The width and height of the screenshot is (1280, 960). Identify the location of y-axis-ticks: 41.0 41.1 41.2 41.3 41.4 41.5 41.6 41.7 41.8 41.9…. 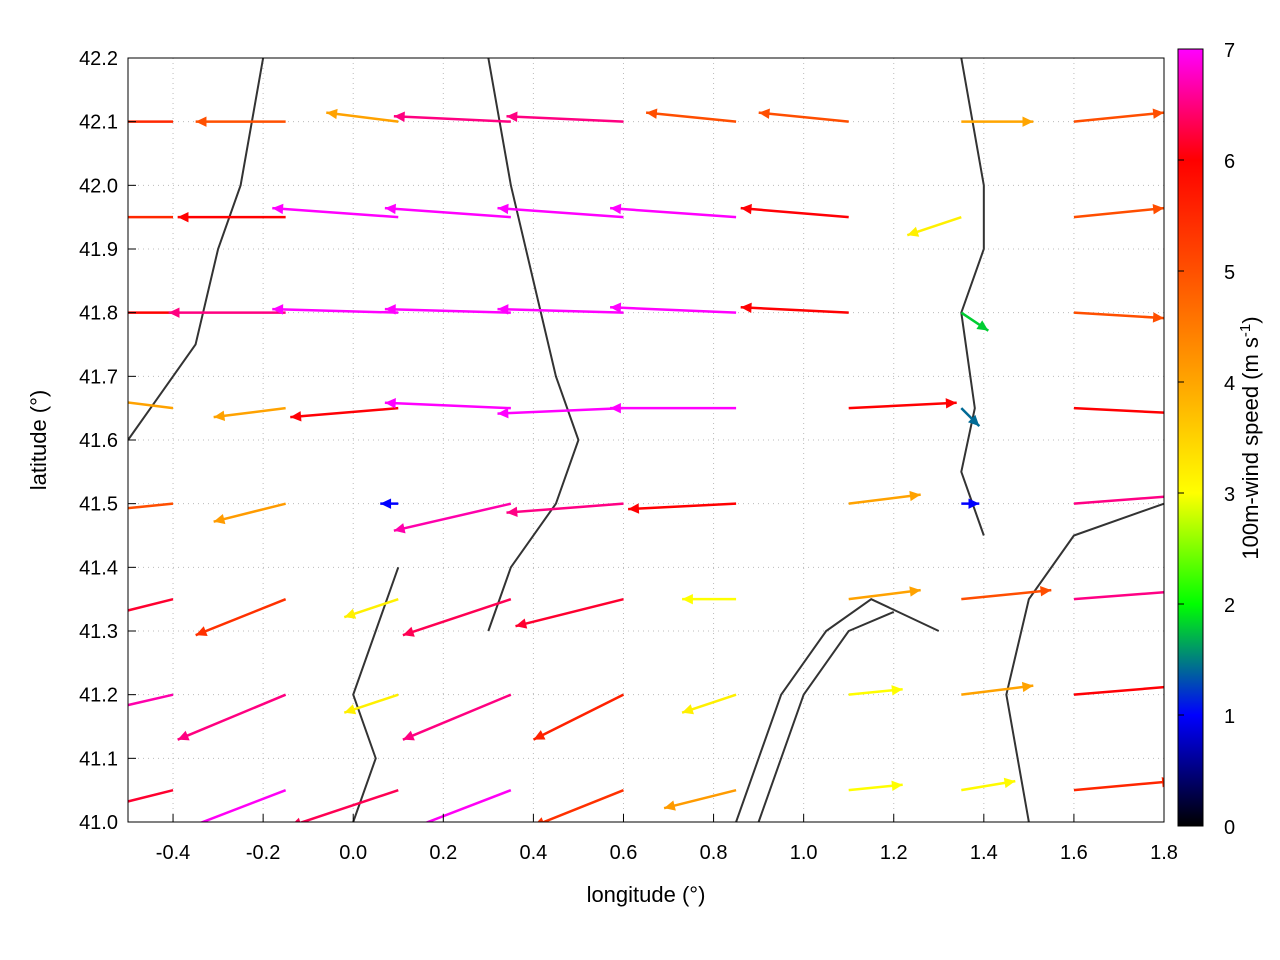
(107, 441).